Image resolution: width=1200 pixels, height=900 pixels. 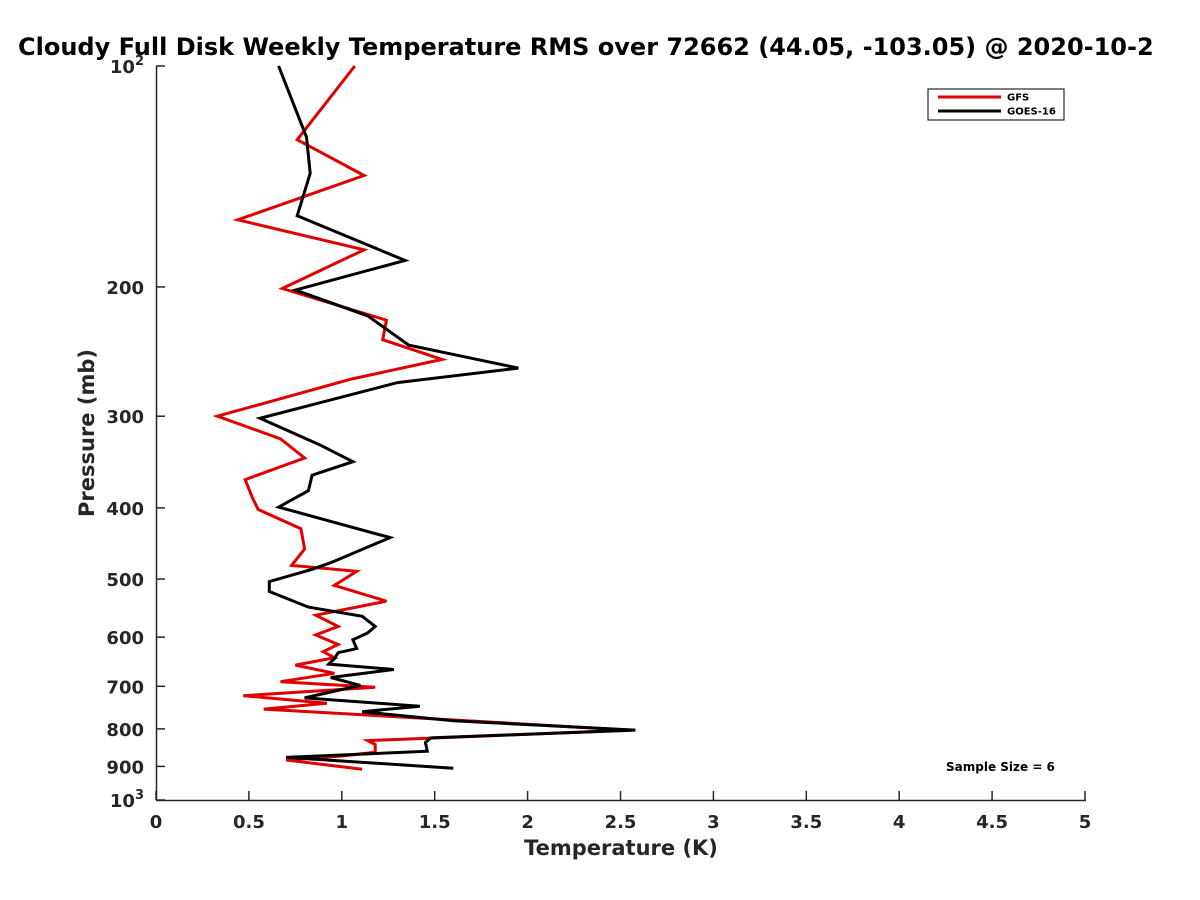 What do you see at coordinates (125, 638) in the screenshot?
I see `y-tick-label: 600` at bounding box center [125, 638].